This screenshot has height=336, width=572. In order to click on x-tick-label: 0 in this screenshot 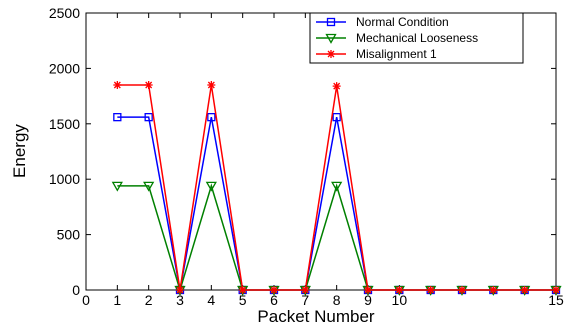, I will do `click(86, 300)`.